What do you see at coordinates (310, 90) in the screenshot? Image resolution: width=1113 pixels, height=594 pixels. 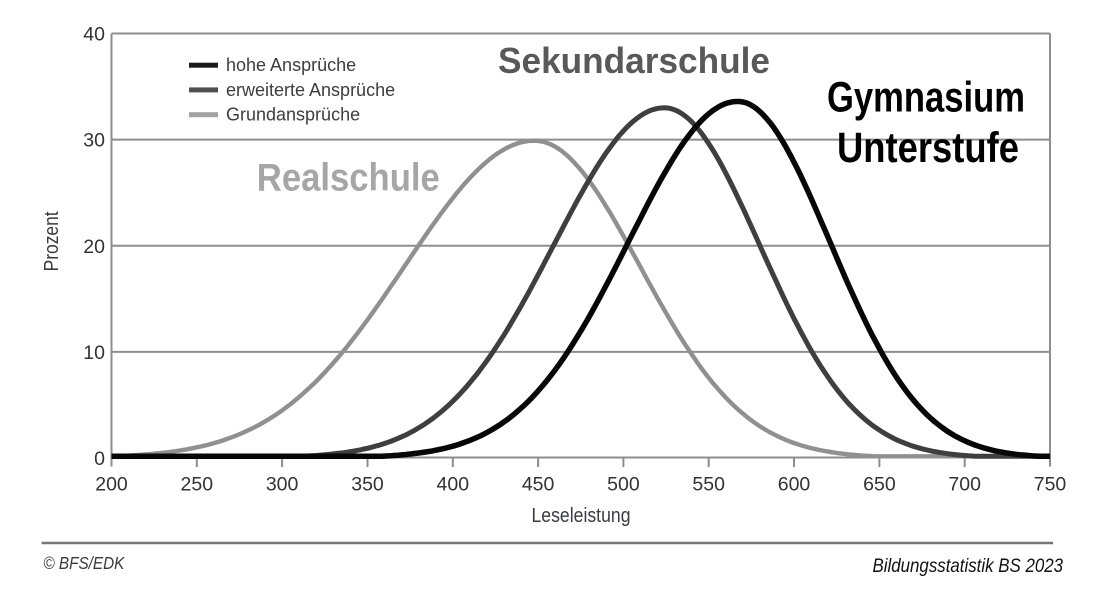 I see `svg-text: erweiterte Ansprüche` at bounding box center [310, 90].